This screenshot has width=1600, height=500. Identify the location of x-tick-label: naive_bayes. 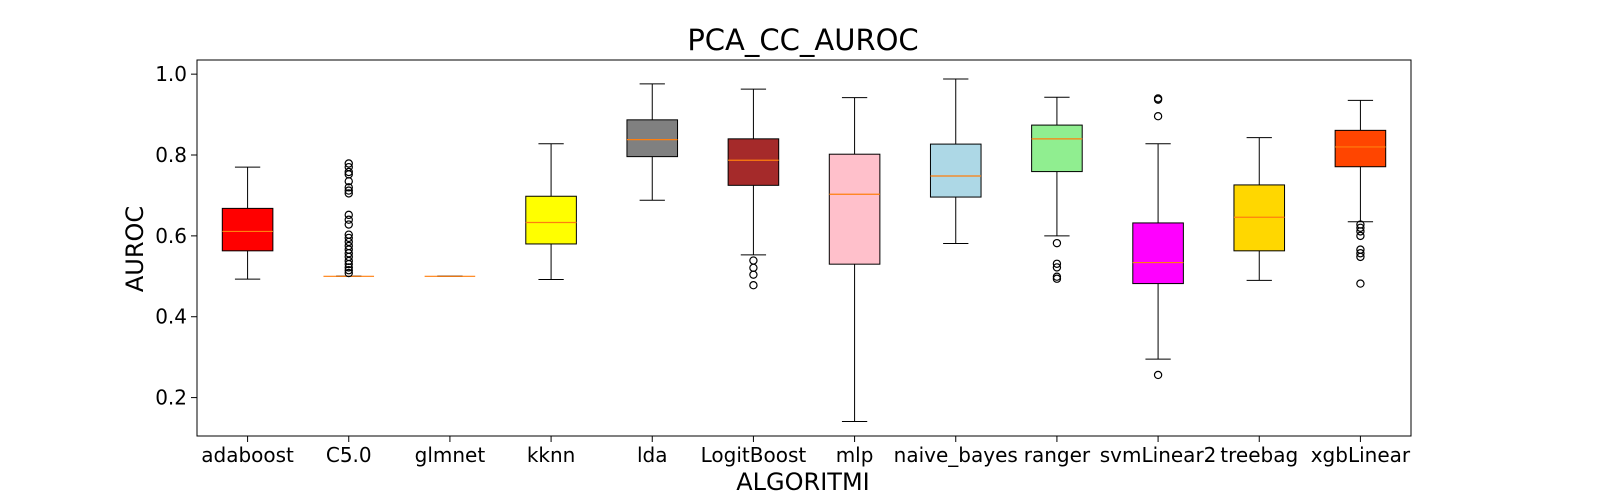
(956, 455).